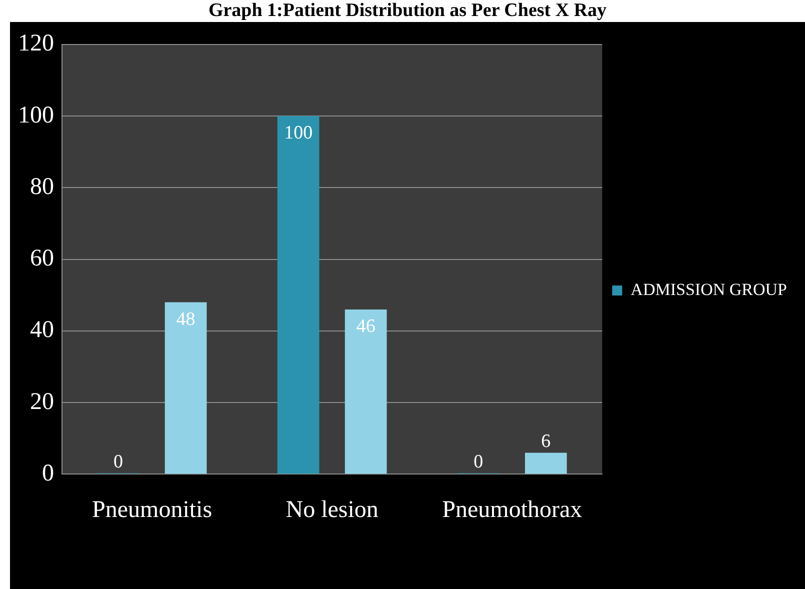 The image size is (805, 589). Describe the element at coordinates (36, 115) in the screenshot. I see `y-tick-label: 100` at that location.